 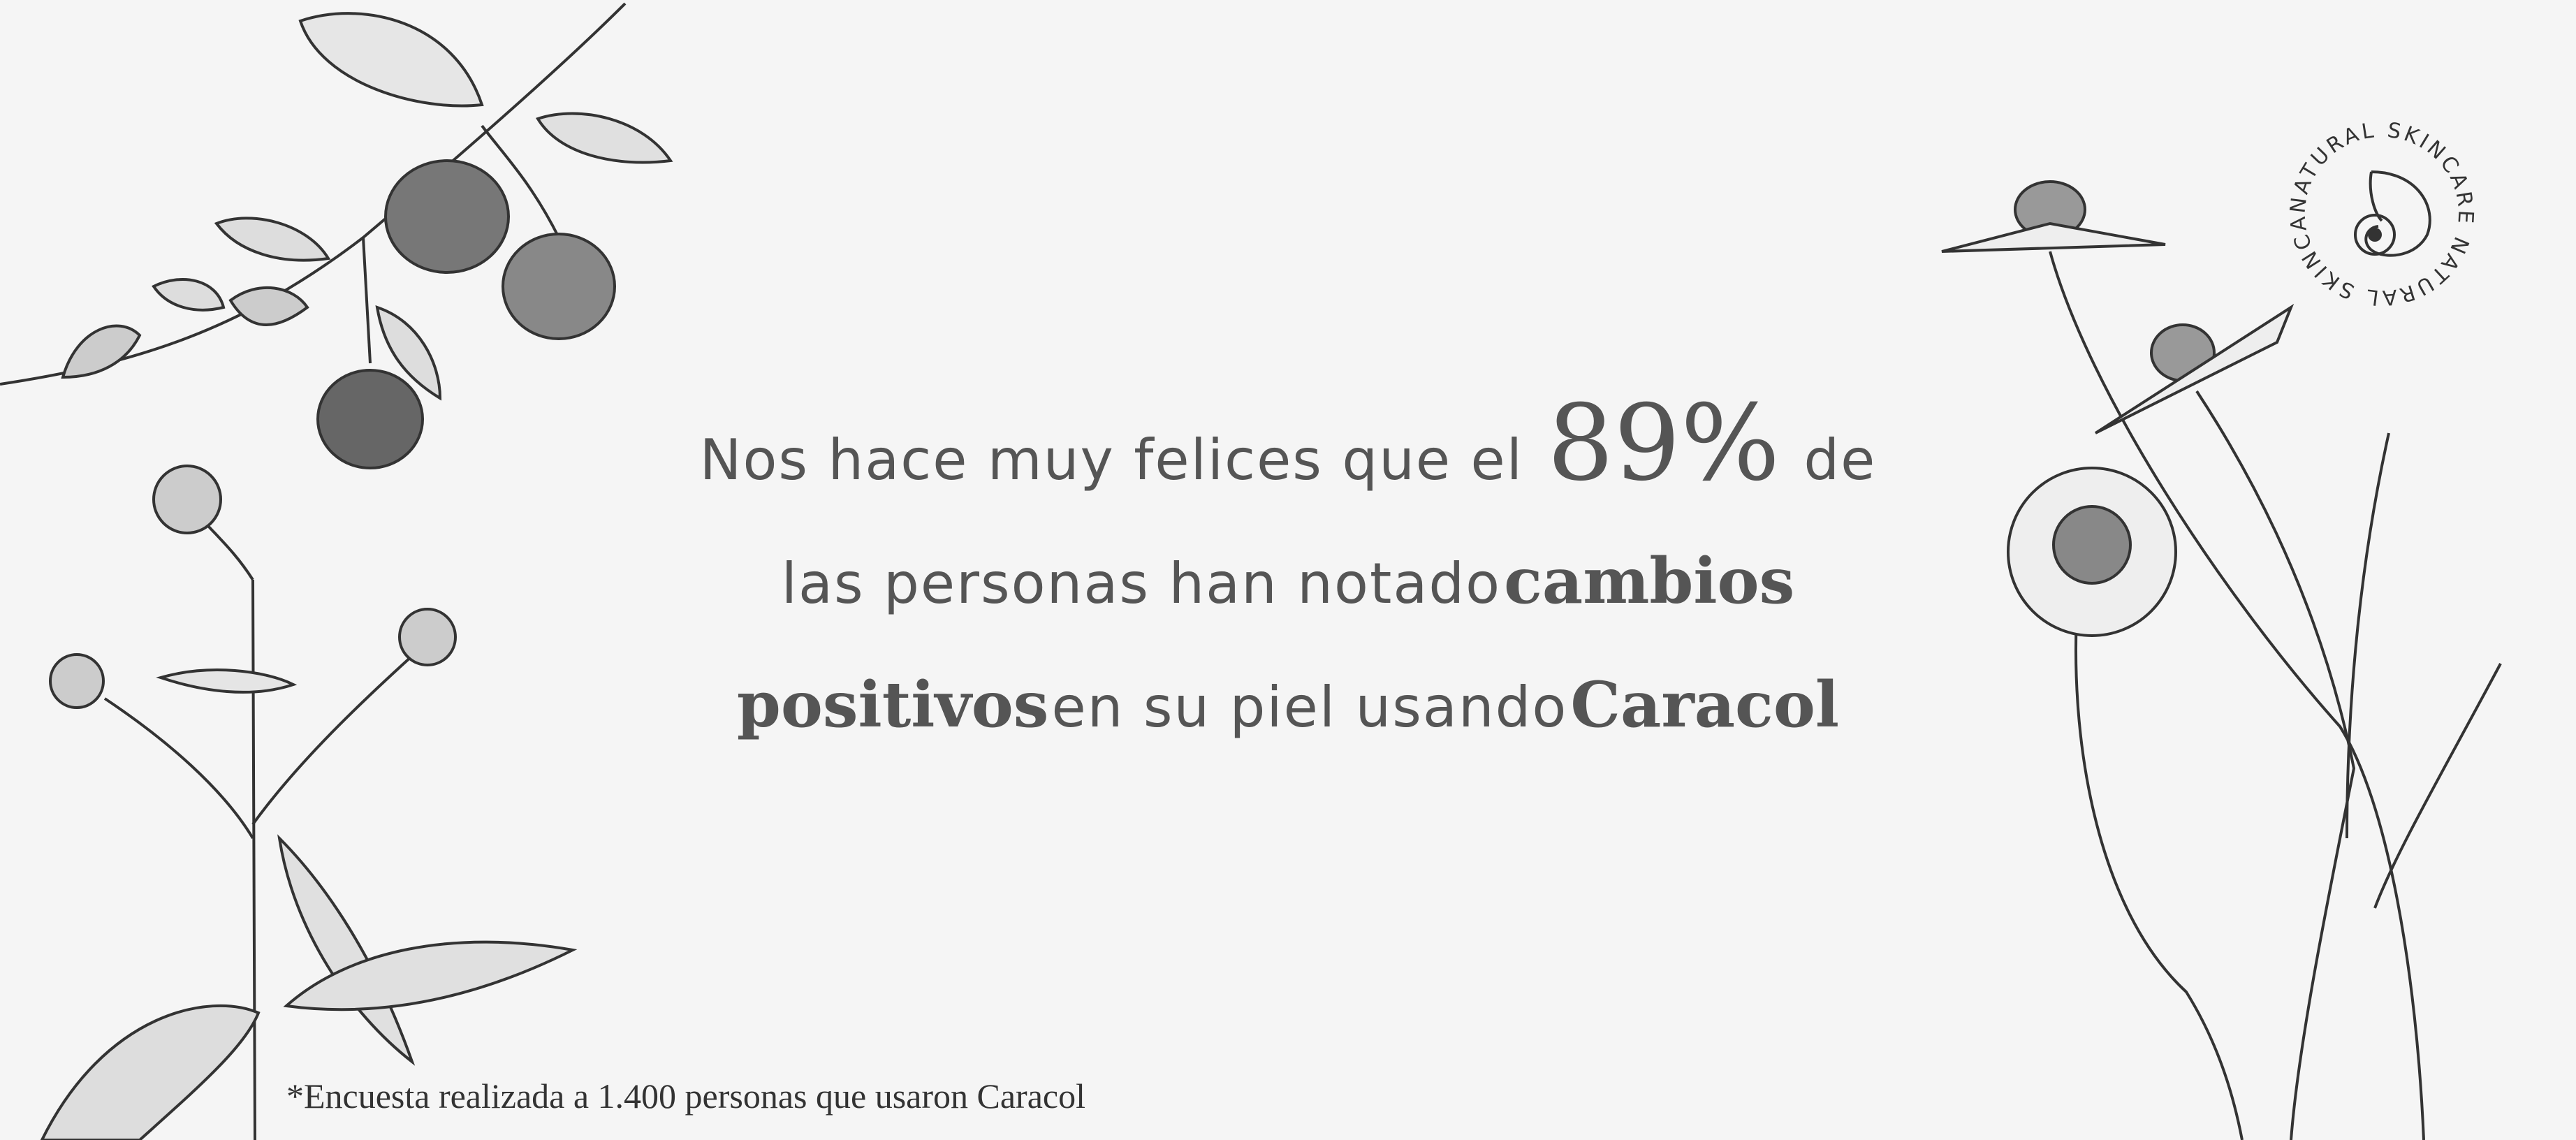 I want to click on logo-ring-text: NATURAL SKINCARE NATURAL SKINCARE, so click(x=2372, y=200).